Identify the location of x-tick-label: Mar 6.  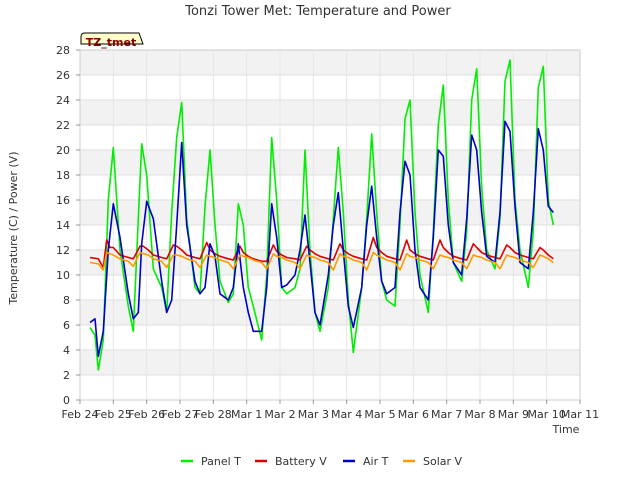
(413, 414).